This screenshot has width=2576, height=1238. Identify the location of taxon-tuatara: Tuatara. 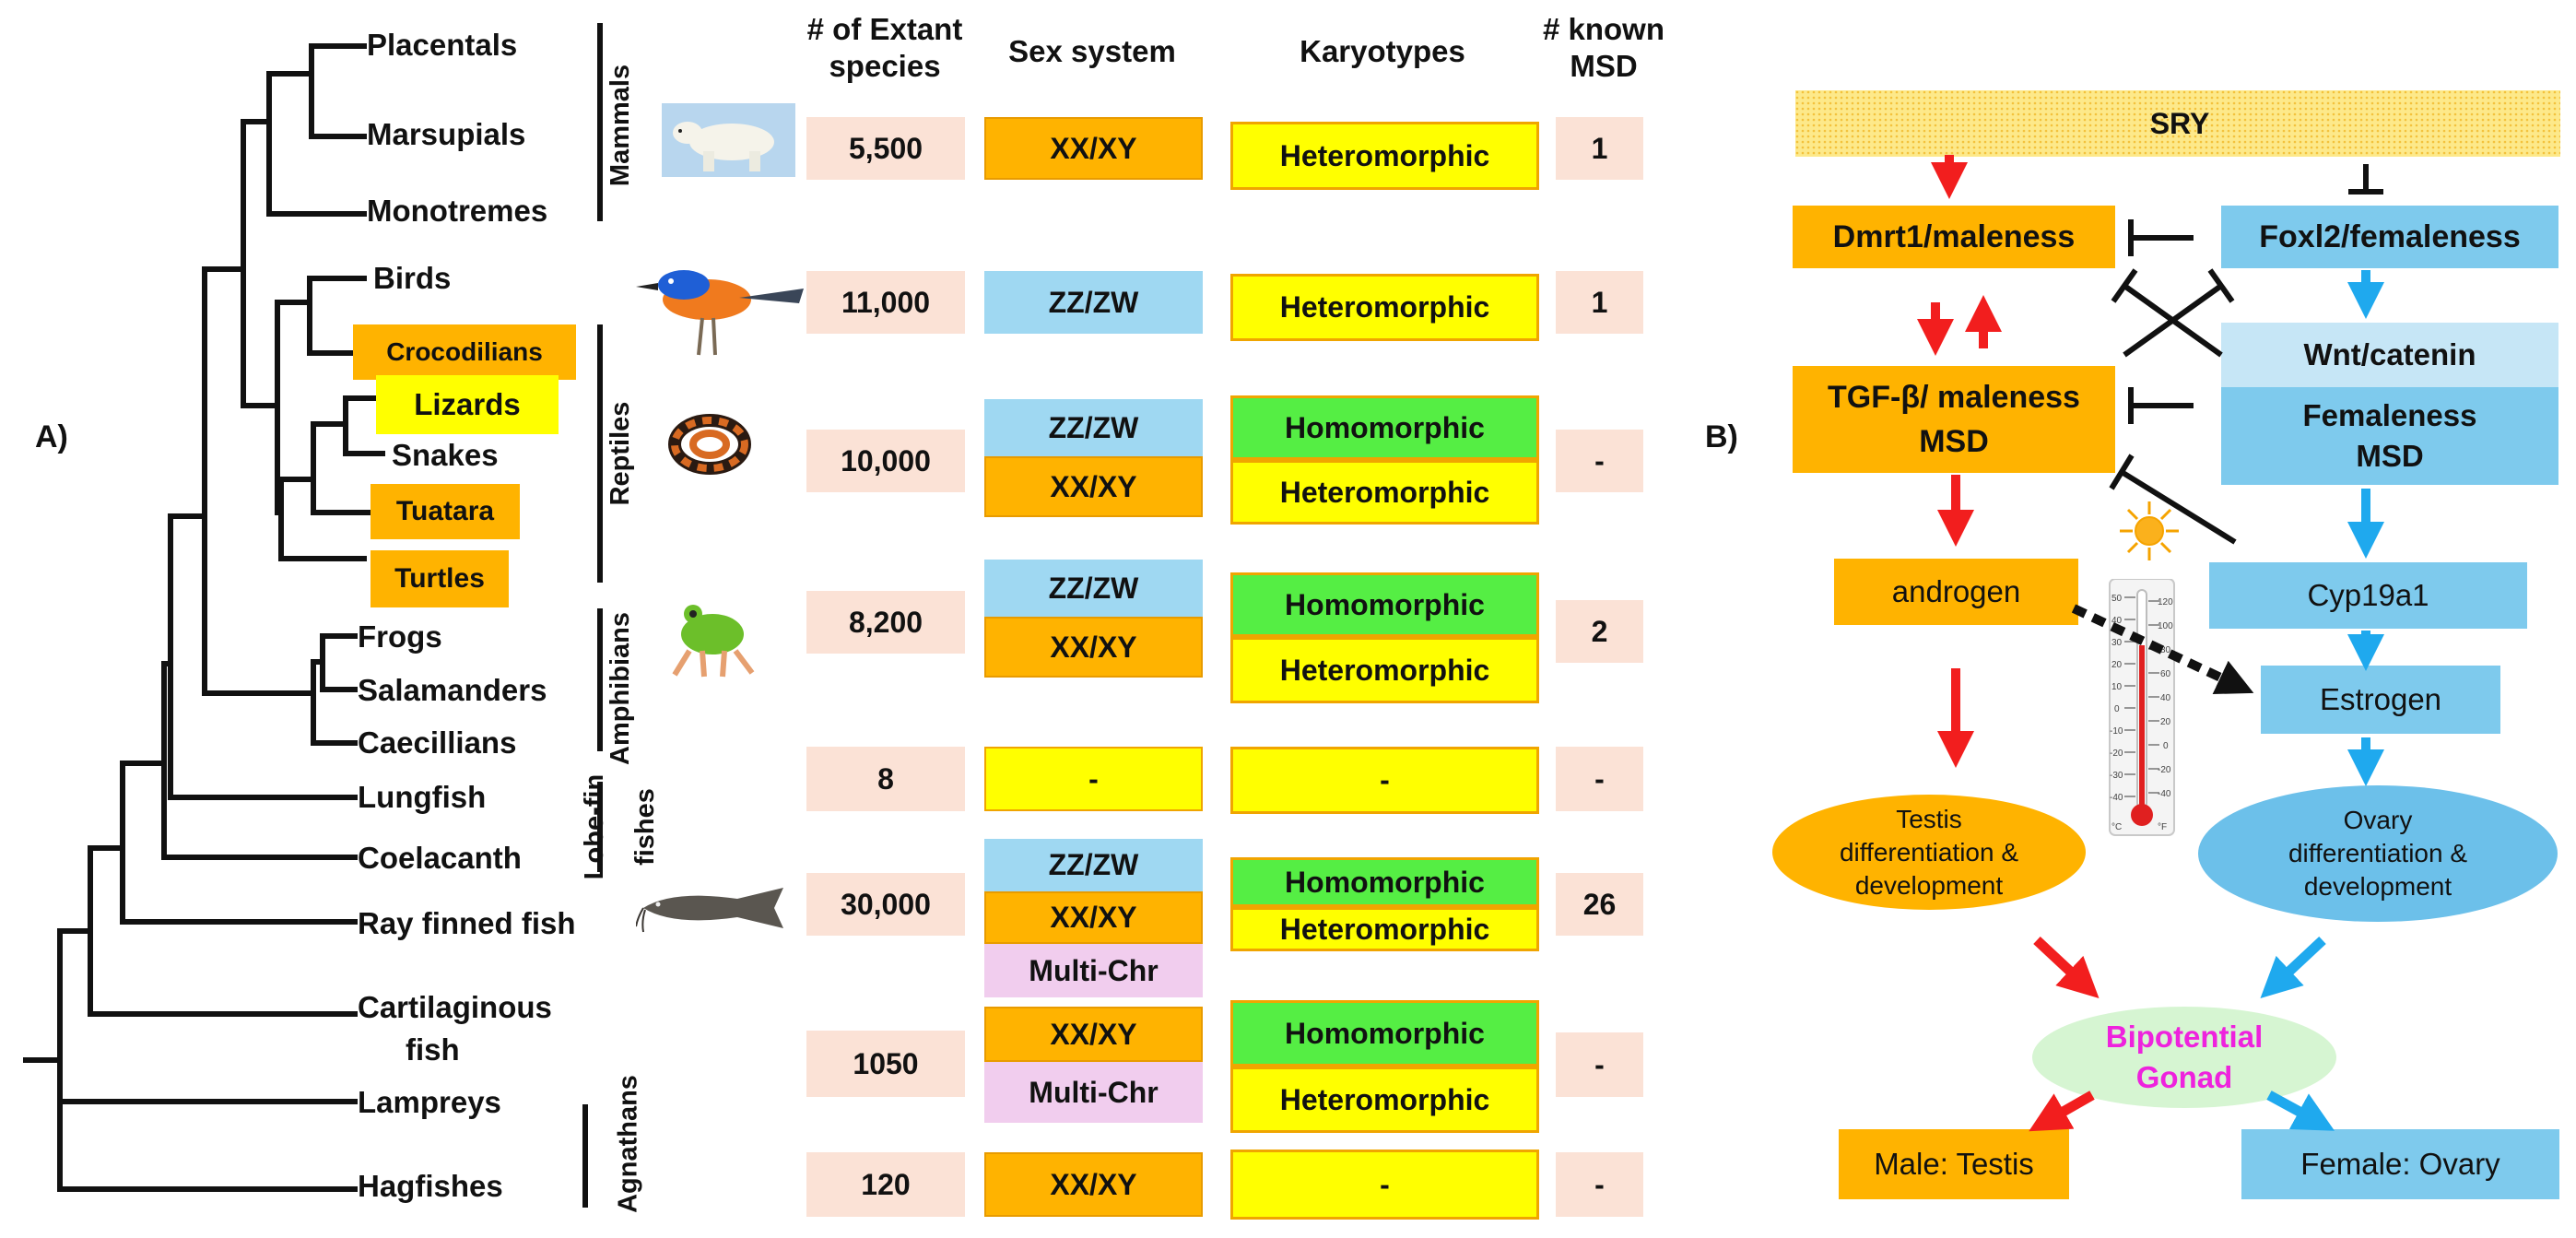
(445, 511).